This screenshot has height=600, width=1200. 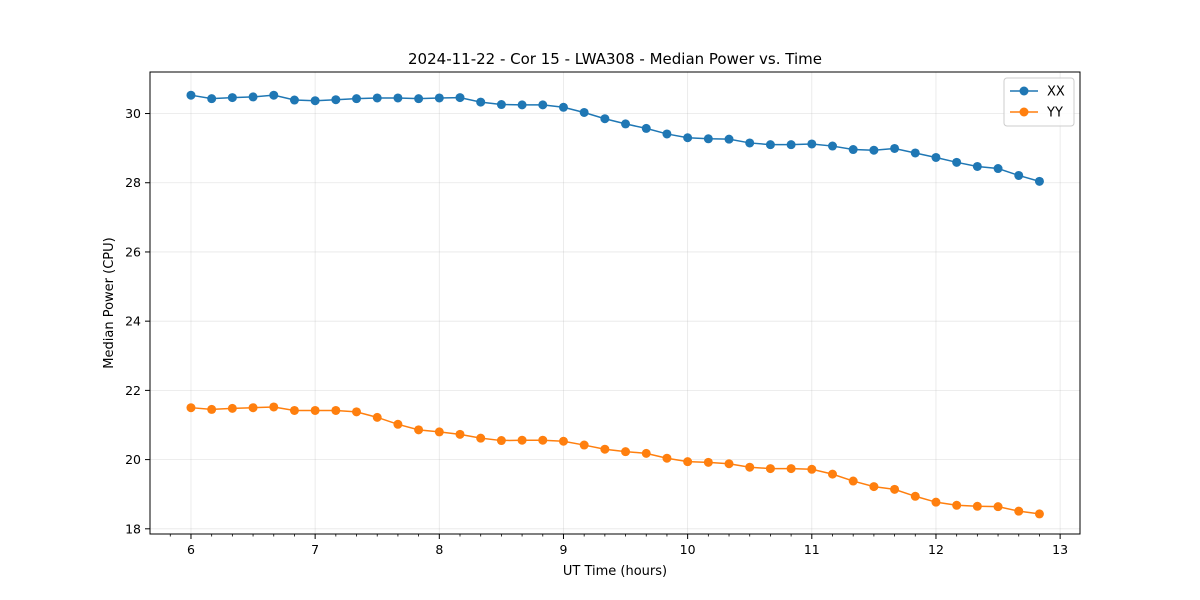 What do you see at coordinates (133, 390) in the screenshot?
I see `y-tick-label: 22` at bounding box center [133, 390].